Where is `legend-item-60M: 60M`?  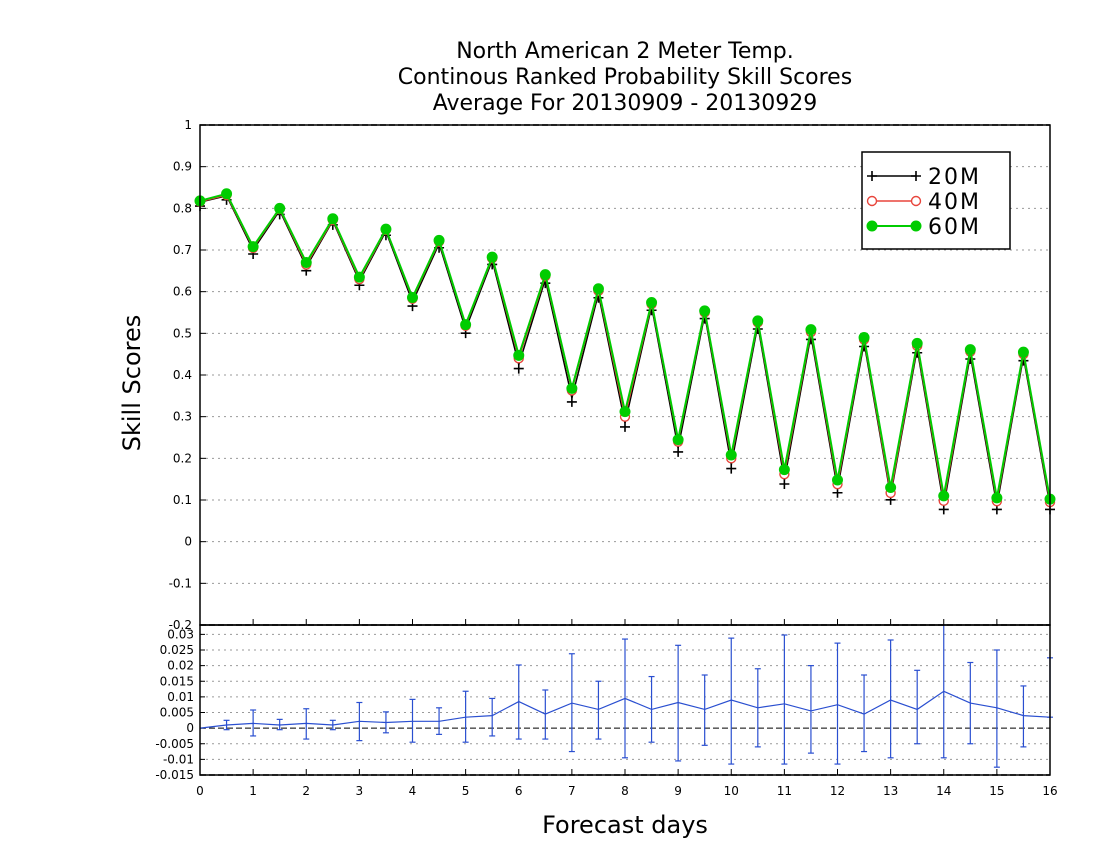 legend-item-60M: 60M is located at coordinates (923, 227).